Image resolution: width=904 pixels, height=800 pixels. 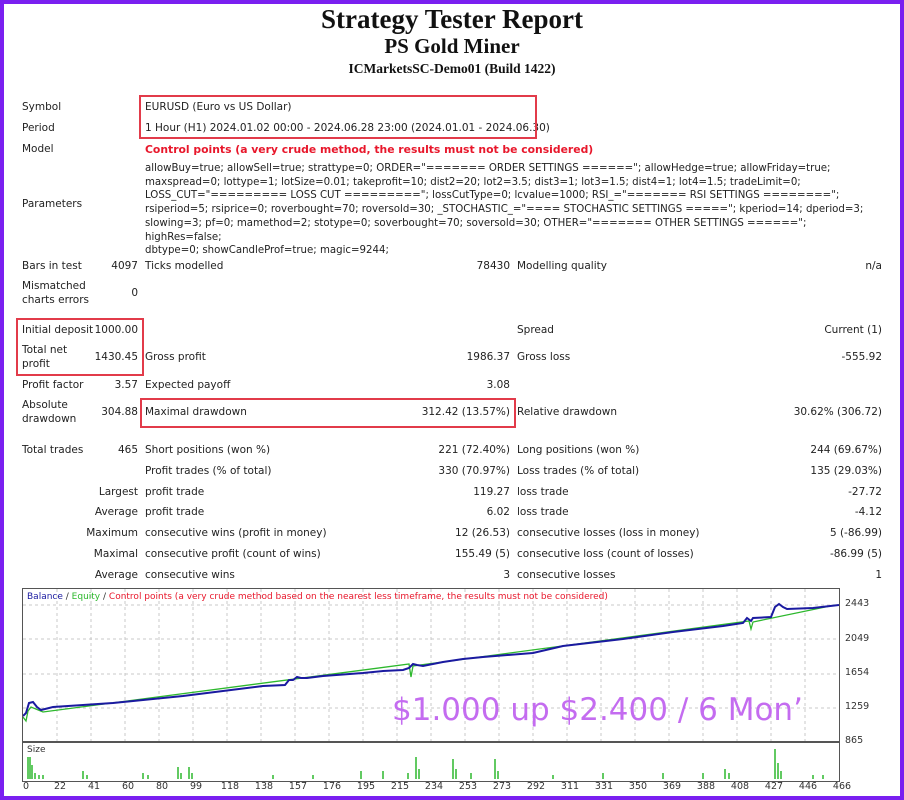 What do you see at coordinates (49, 419) in the screenshot?
I see `absolute-drawdown-label-2: drawdown` at bounding box center [49, 419].